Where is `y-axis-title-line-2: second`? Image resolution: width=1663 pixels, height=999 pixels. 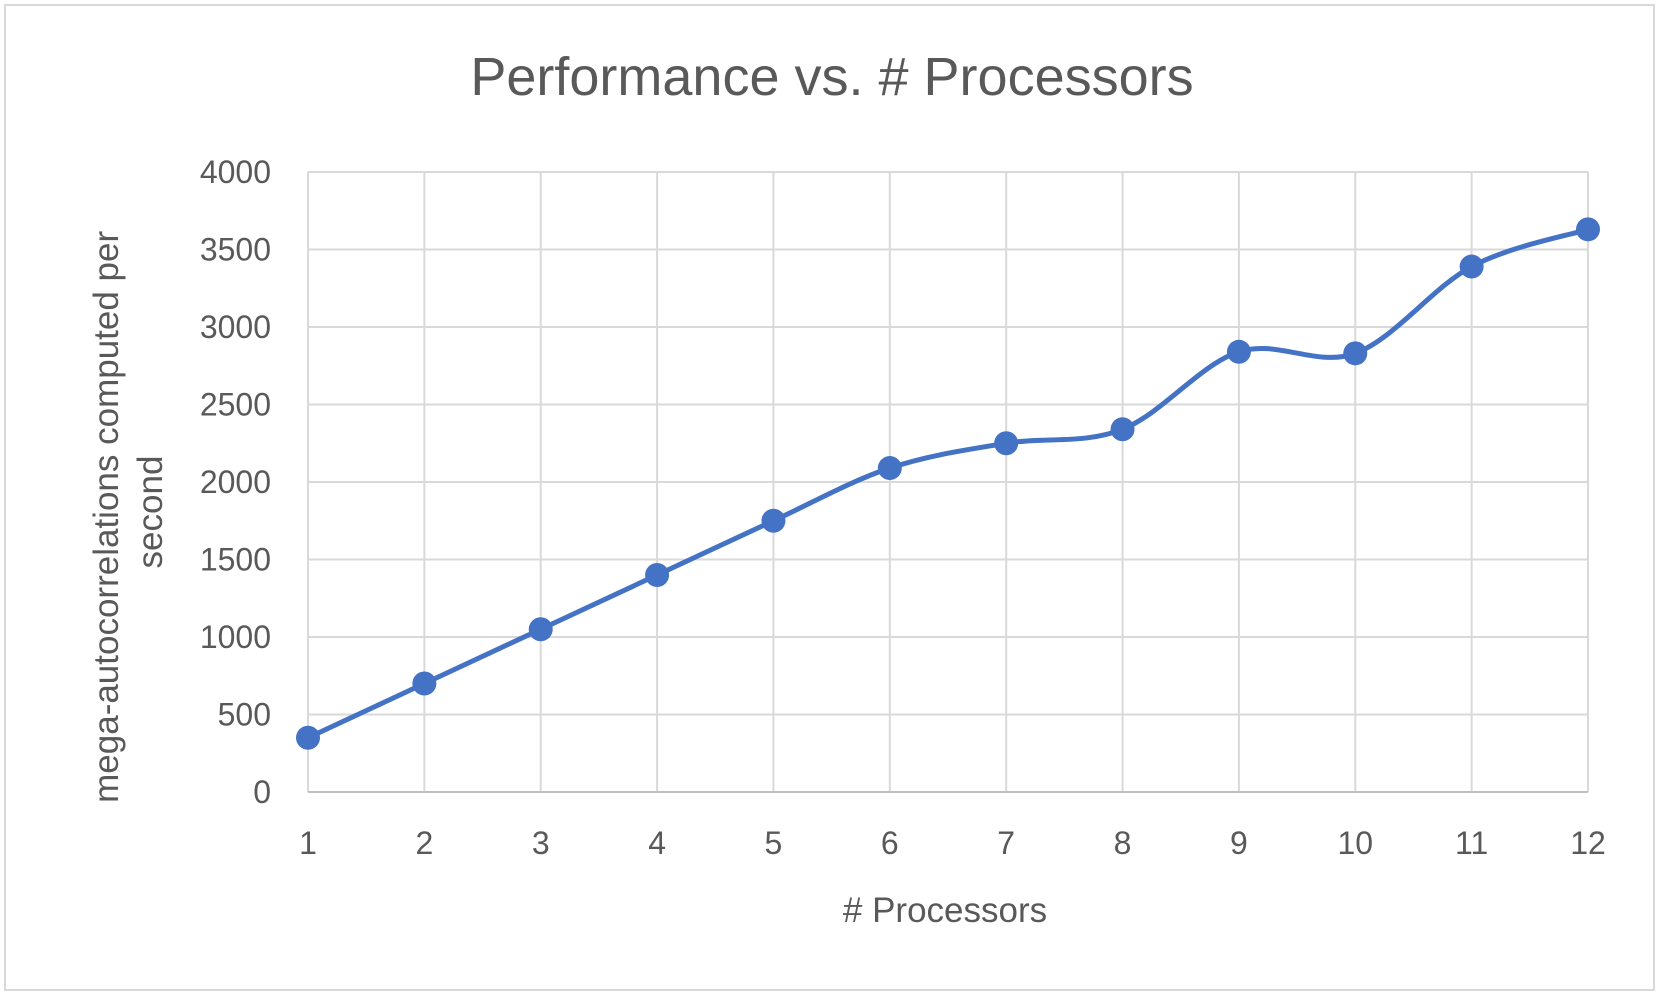
y-axis-title-line-2: second is located at coordinates (150, 512).